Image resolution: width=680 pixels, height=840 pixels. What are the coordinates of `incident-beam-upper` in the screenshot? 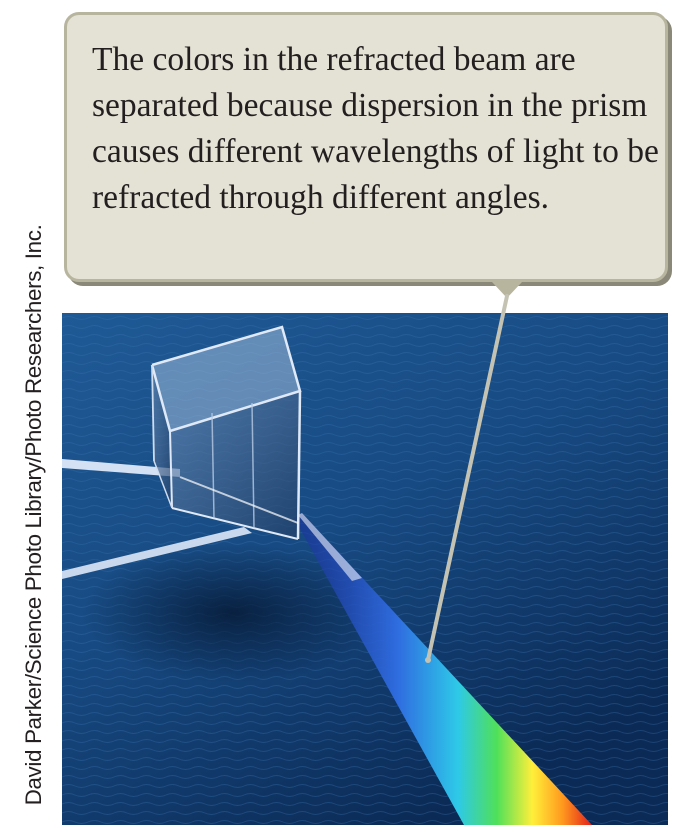 It's located at (121, 468).